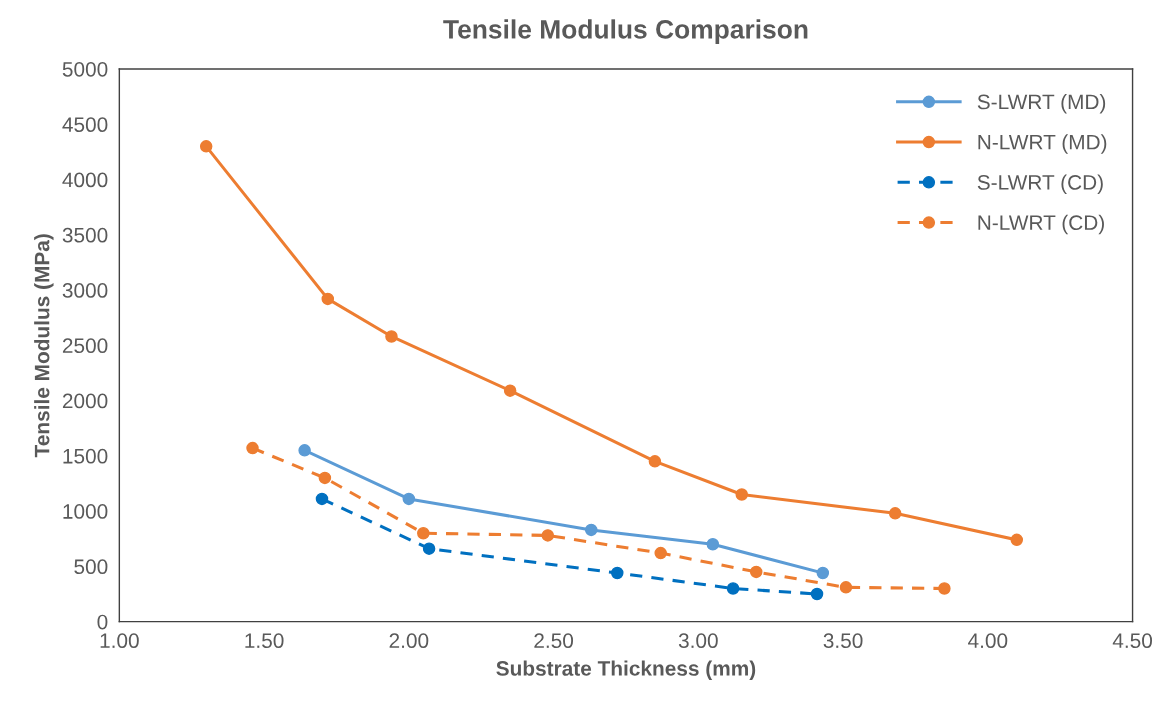  Describe the element at coordinates (626, 670) in the screenshot. I see `x-axis-title: Substrate Thickness (mm)` at that location.